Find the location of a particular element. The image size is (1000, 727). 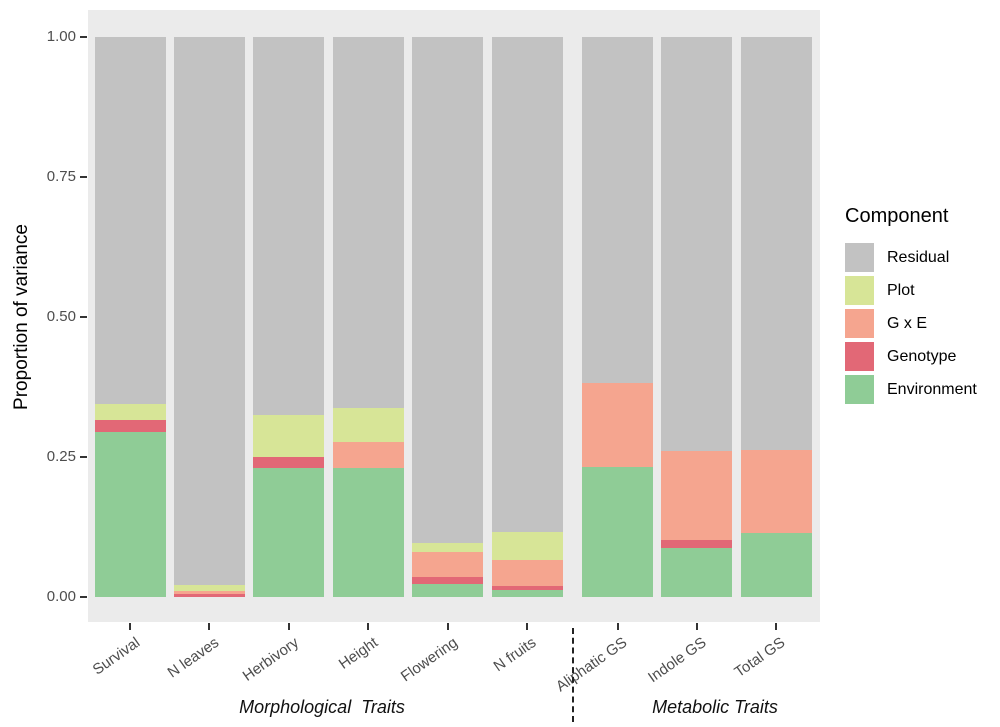

segment-residual-flowering is located at coordinates (448, 290).